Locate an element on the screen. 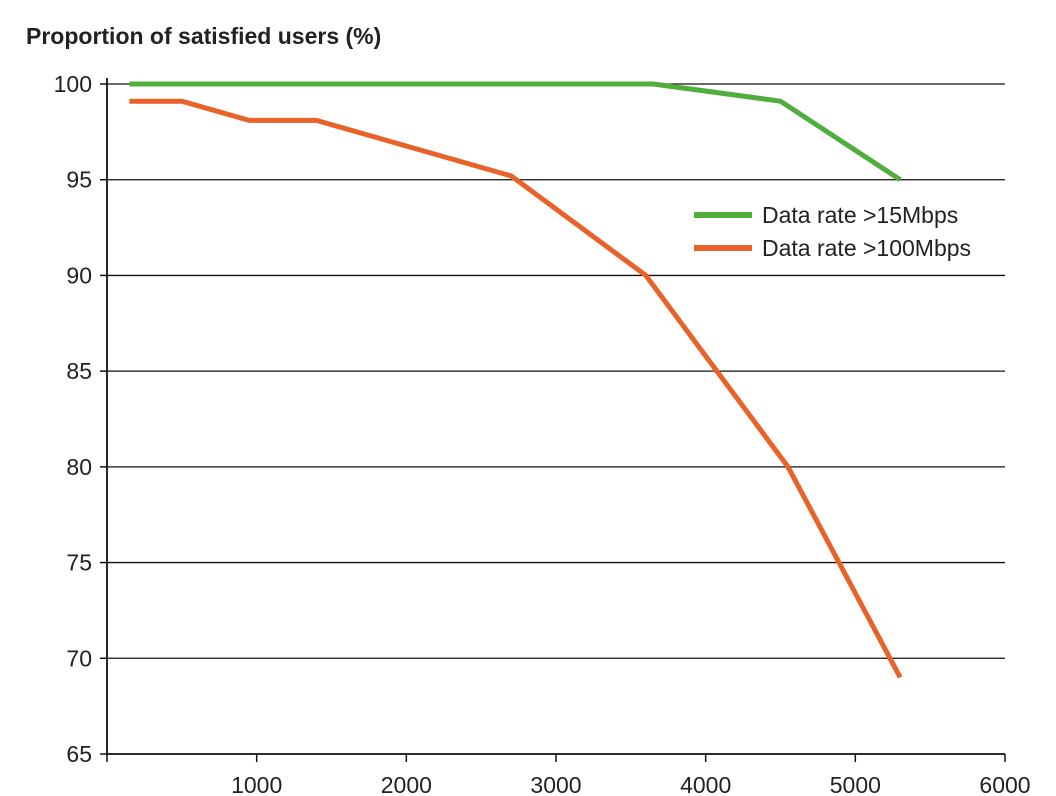 The width and height of the screenshot is (1056, 796). x-tick-label: 2000 is located at coordinates (406, 784).